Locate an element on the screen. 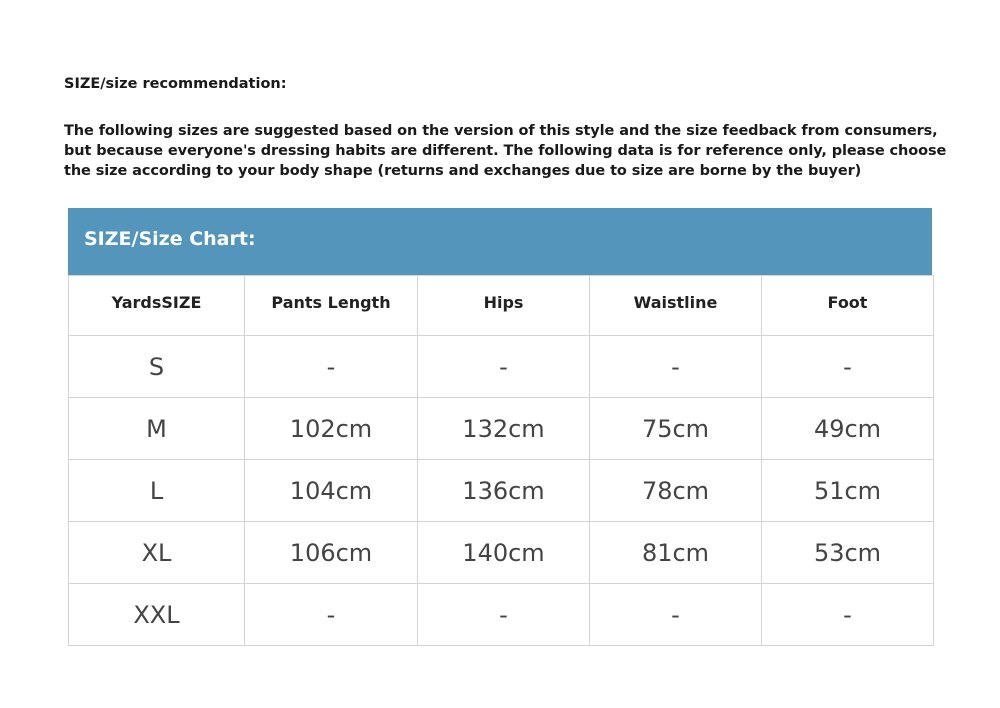 The height and width of the screenshot is (708, 1000). table-cell: 106cm is located at coordinates (331, 552).